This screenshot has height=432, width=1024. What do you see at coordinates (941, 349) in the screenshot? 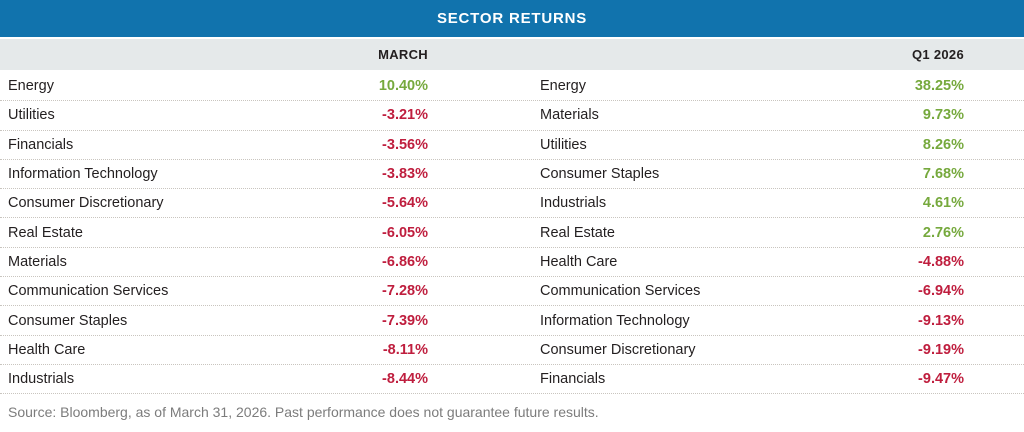
I see `sector-return-value: -9.19%` at bounding box center [941, 349].